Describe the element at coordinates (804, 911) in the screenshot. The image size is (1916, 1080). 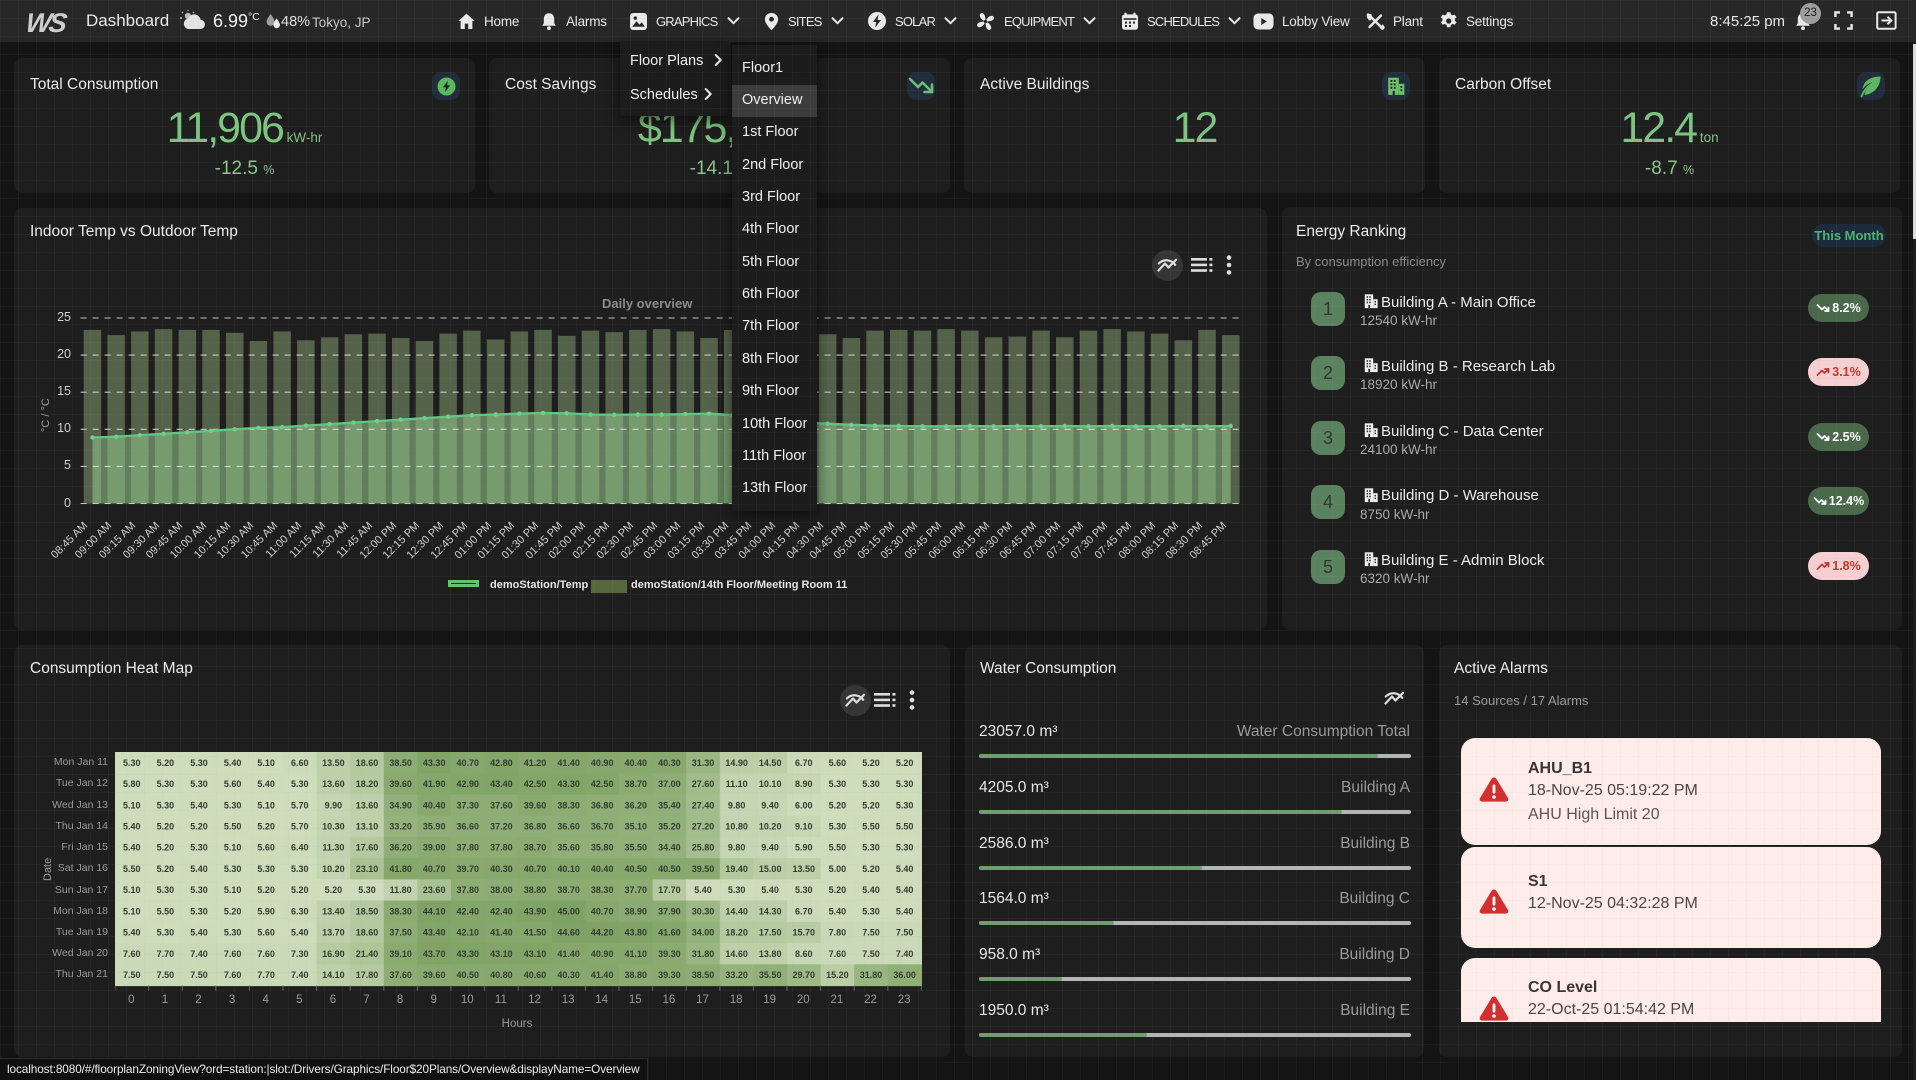
I see `svg-text: 6.70` at that location.